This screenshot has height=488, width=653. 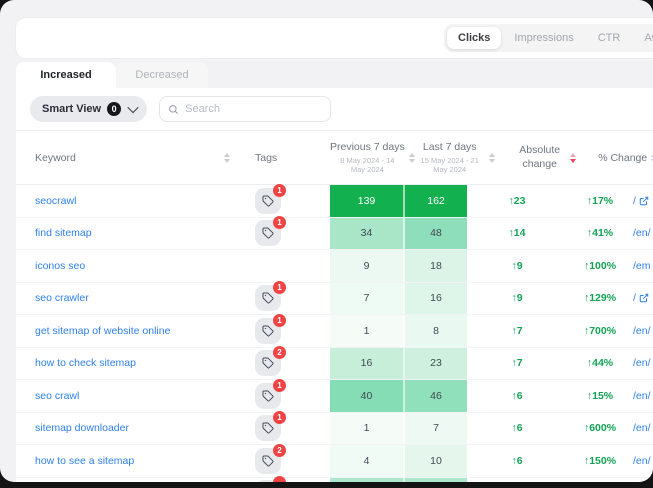 I want to click on table-row: iconos seo 9 18 ↑9 ↑100% /em, so click(x=334, y=266).